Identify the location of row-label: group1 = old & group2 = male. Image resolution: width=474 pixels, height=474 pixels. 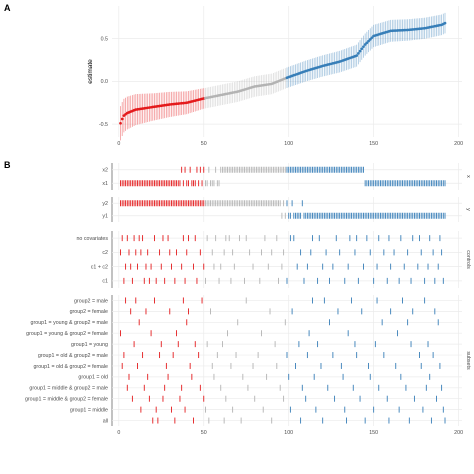
(73, 356).